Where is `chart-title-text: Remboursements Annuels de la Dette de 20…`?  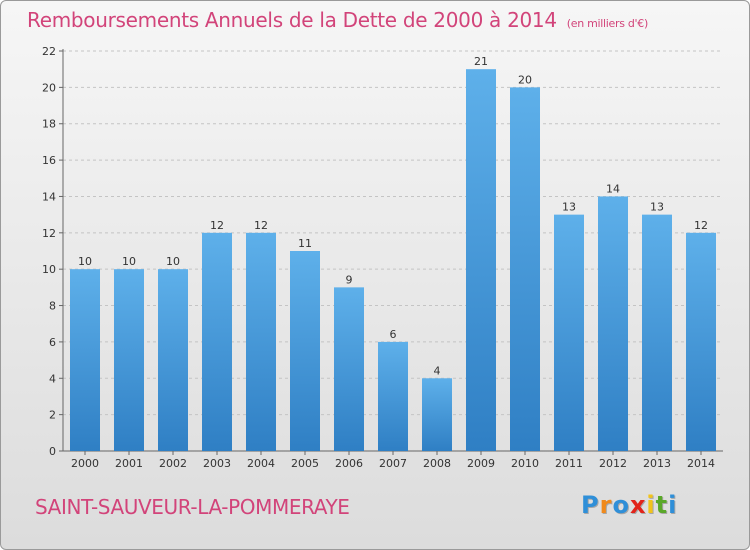
chart-title-text: Remboursements Annuels de la Dette de 20… is located at coordinates (292, 20).